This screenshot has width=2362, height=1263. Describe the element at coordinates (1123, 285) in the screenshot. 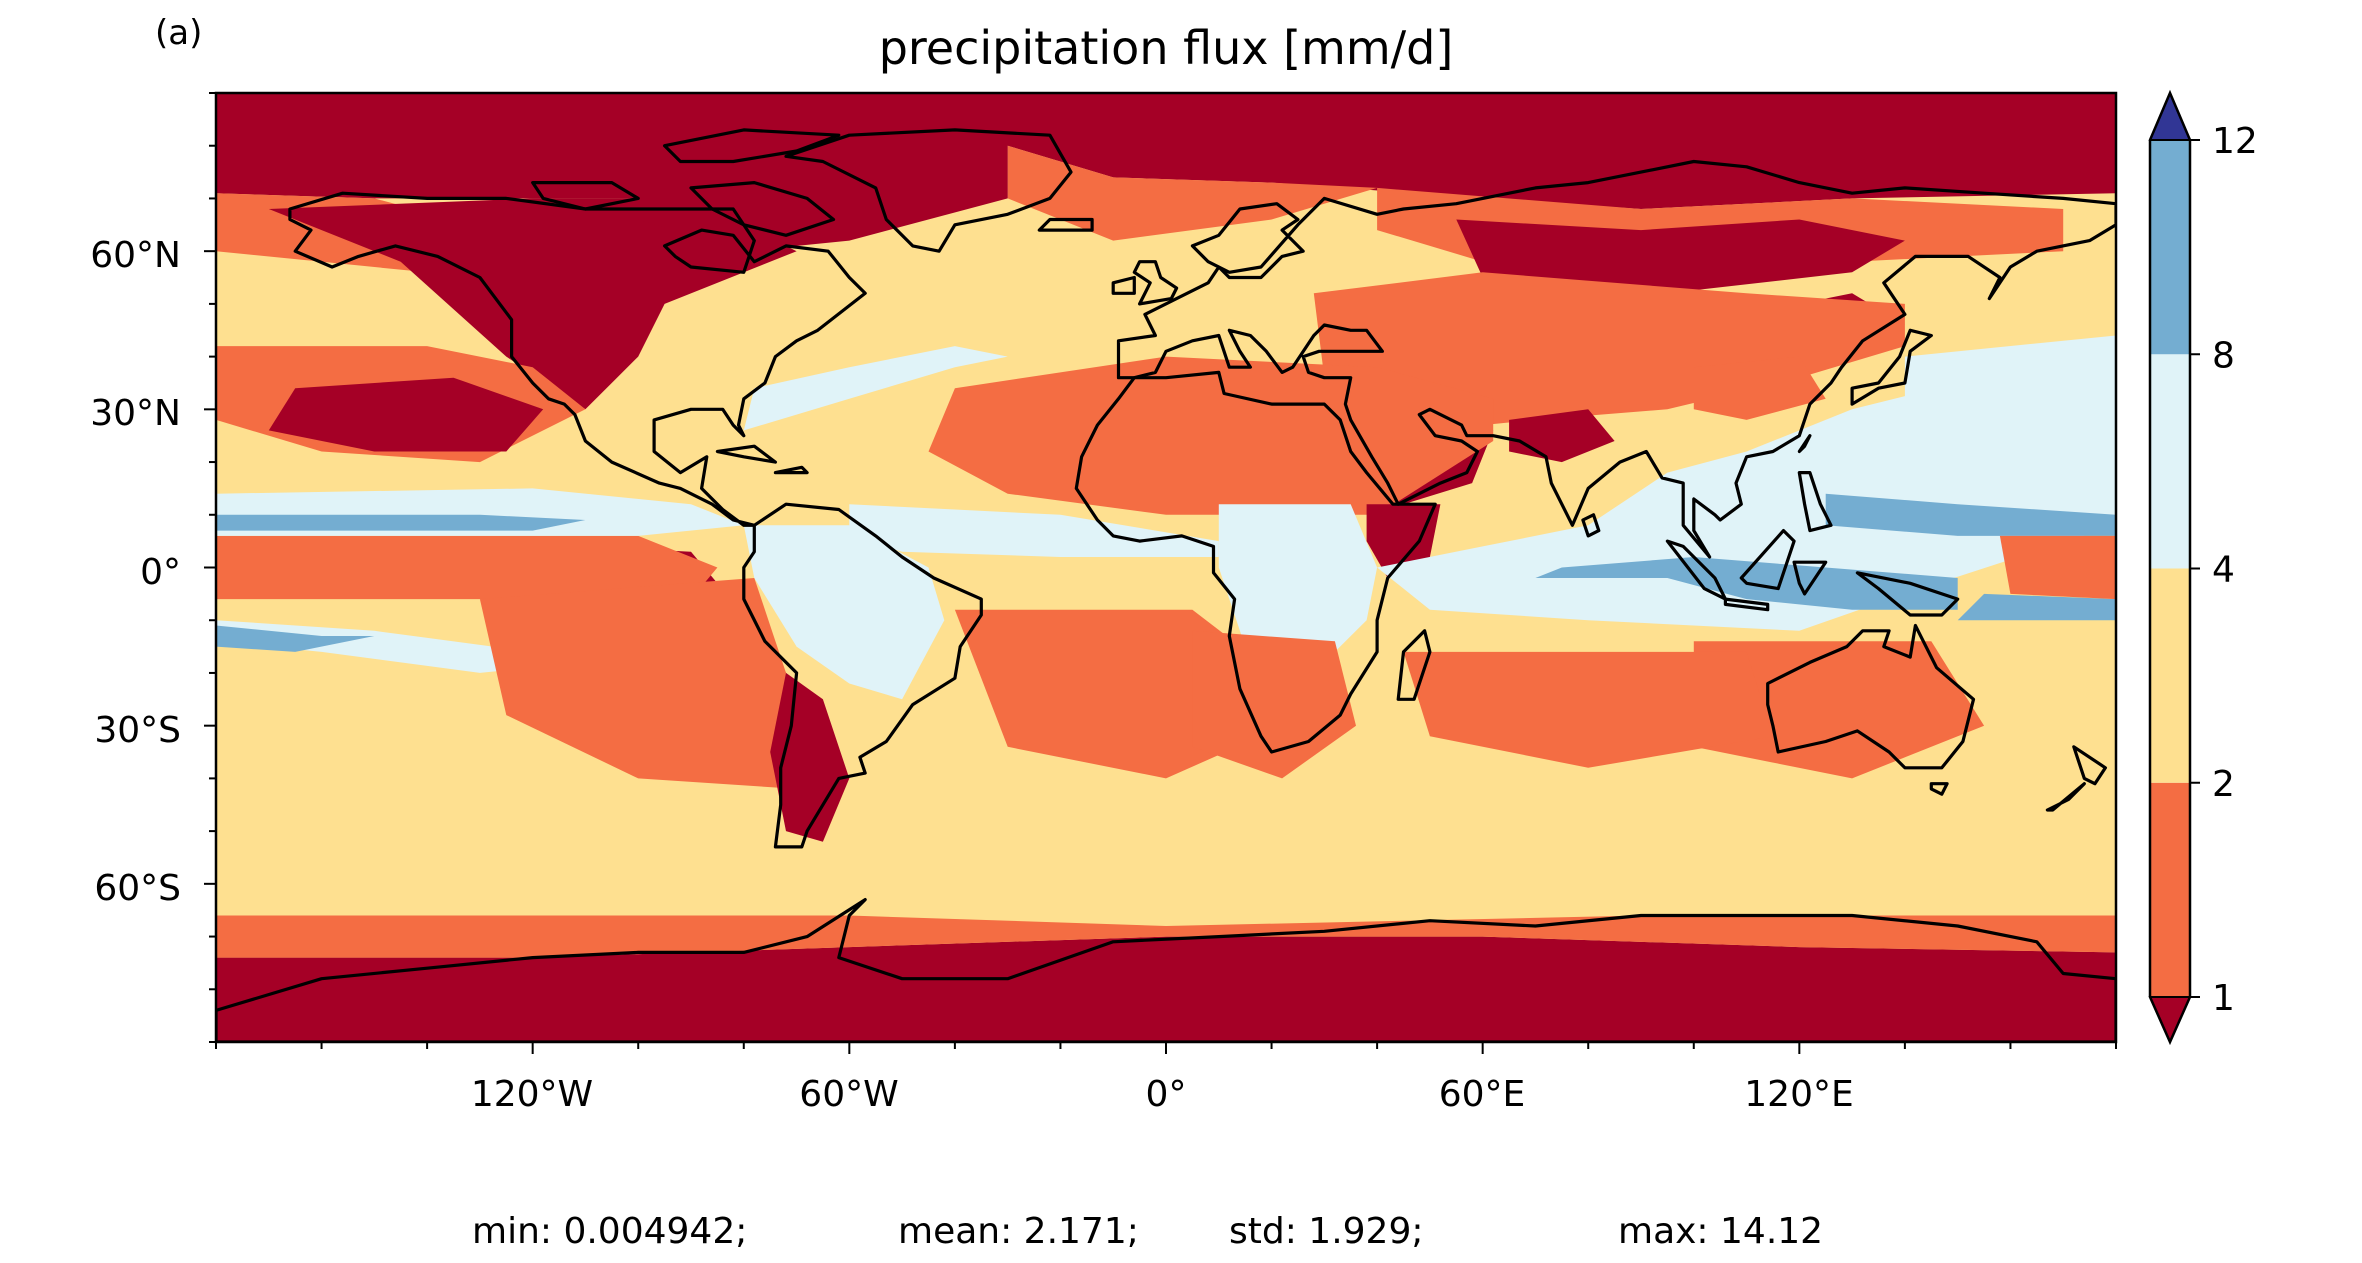

I see `coast-ireland` at that location.